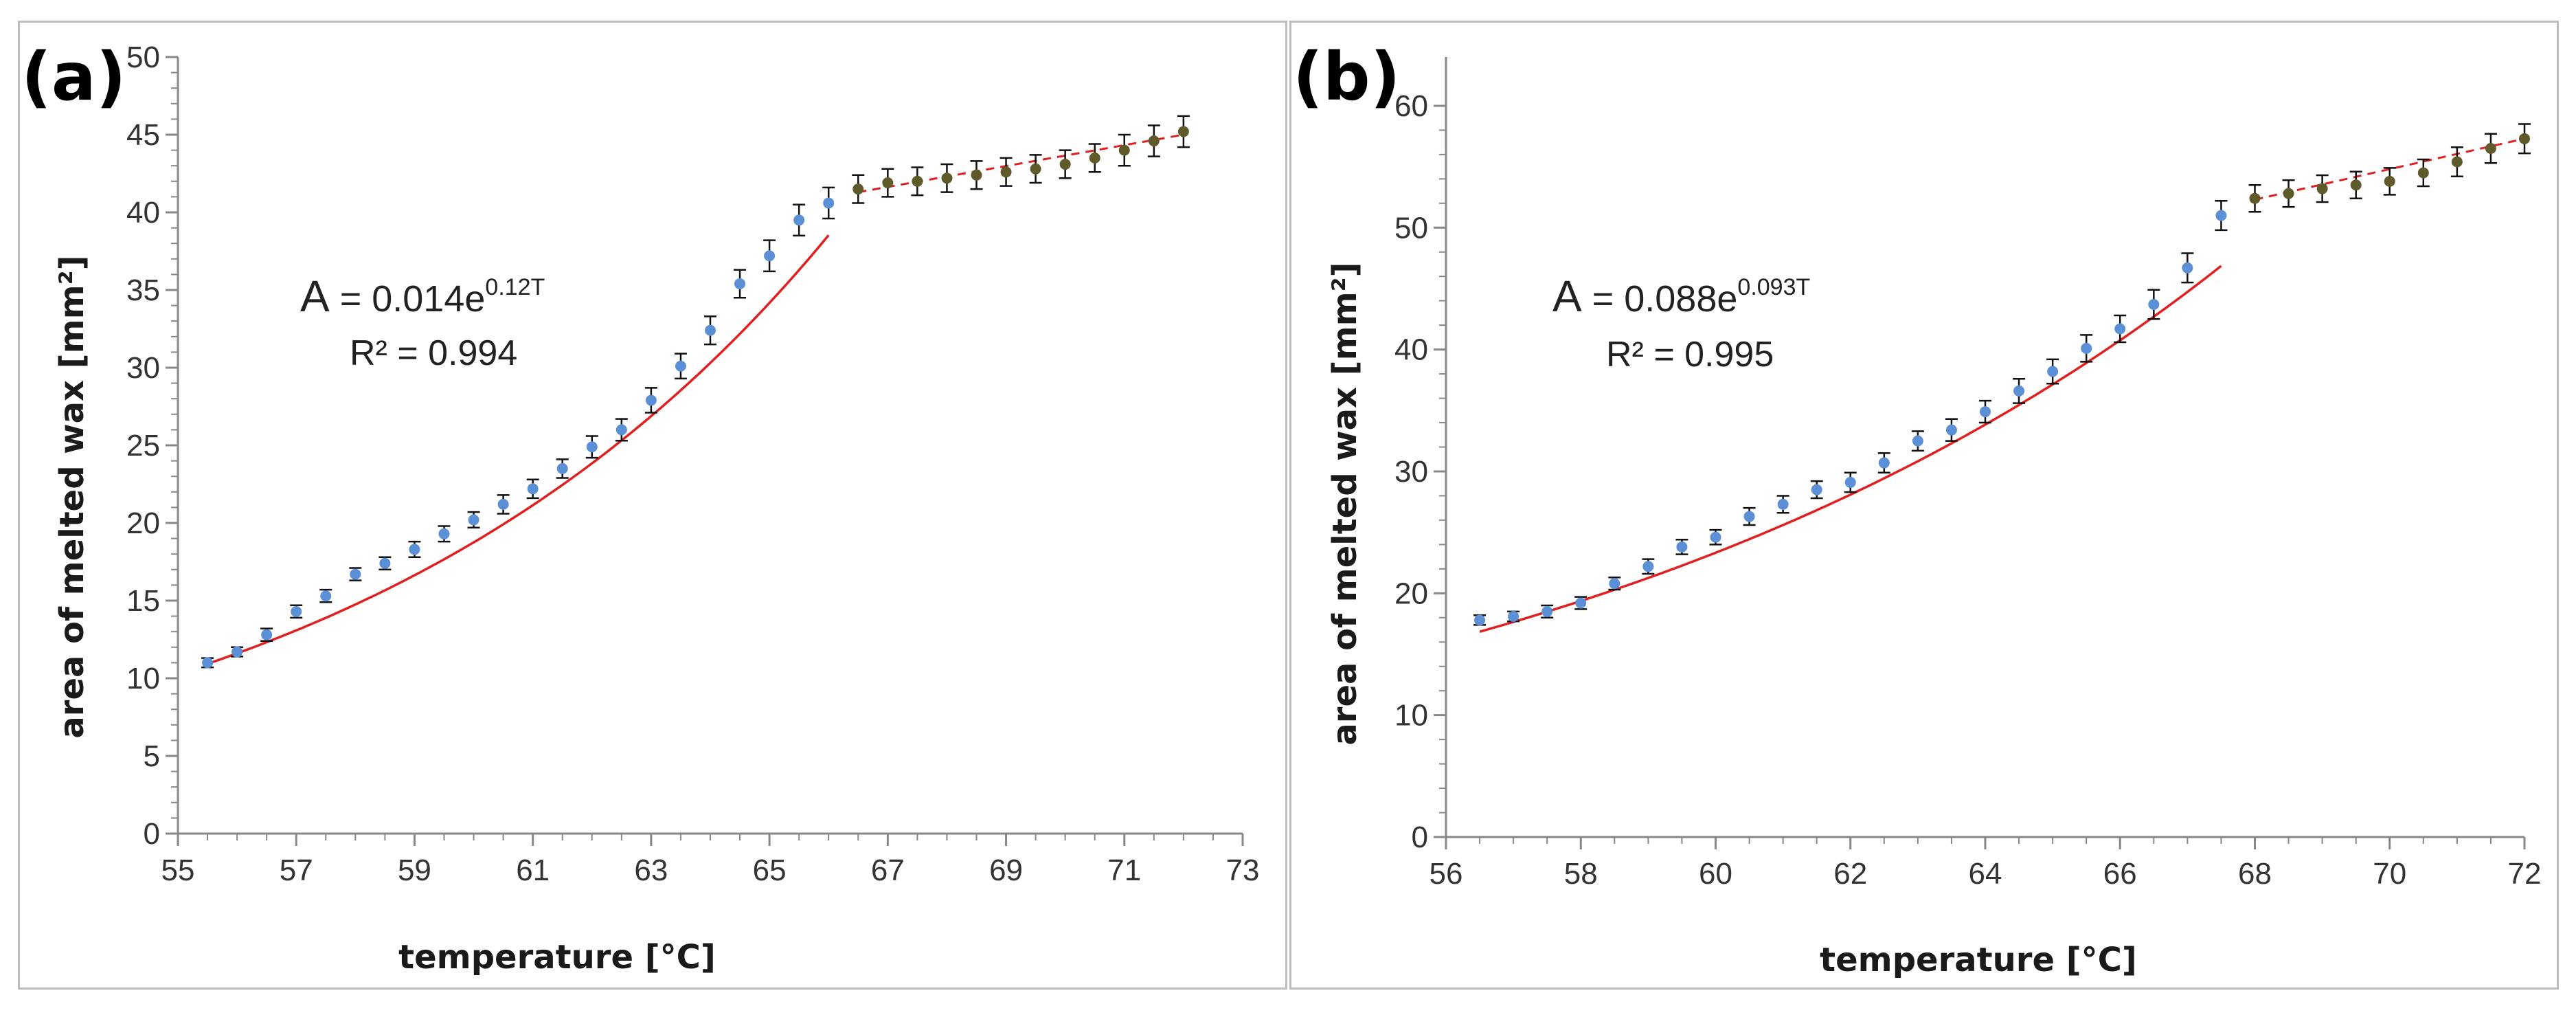 The image size is (2576, 1015). I want to click on panel-label-a: (a), so click(73, 76).